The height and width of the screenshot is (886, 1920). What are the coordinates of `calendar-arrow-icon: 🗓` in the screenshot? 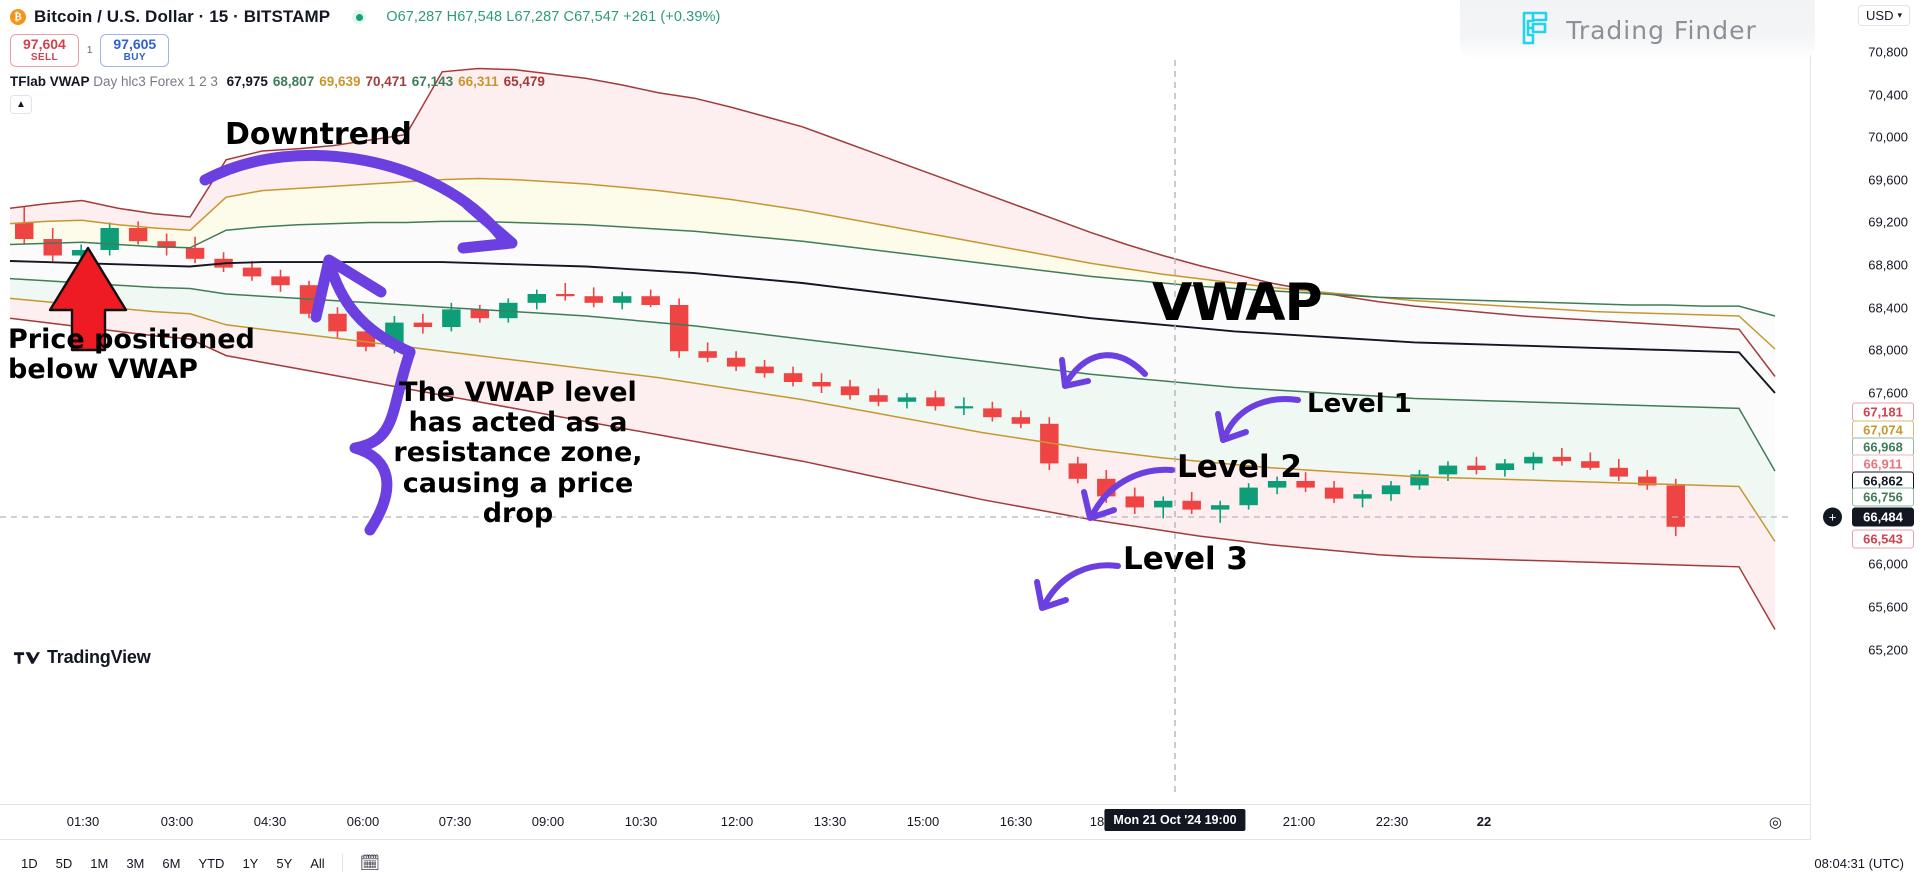 It's located at (370, 863).